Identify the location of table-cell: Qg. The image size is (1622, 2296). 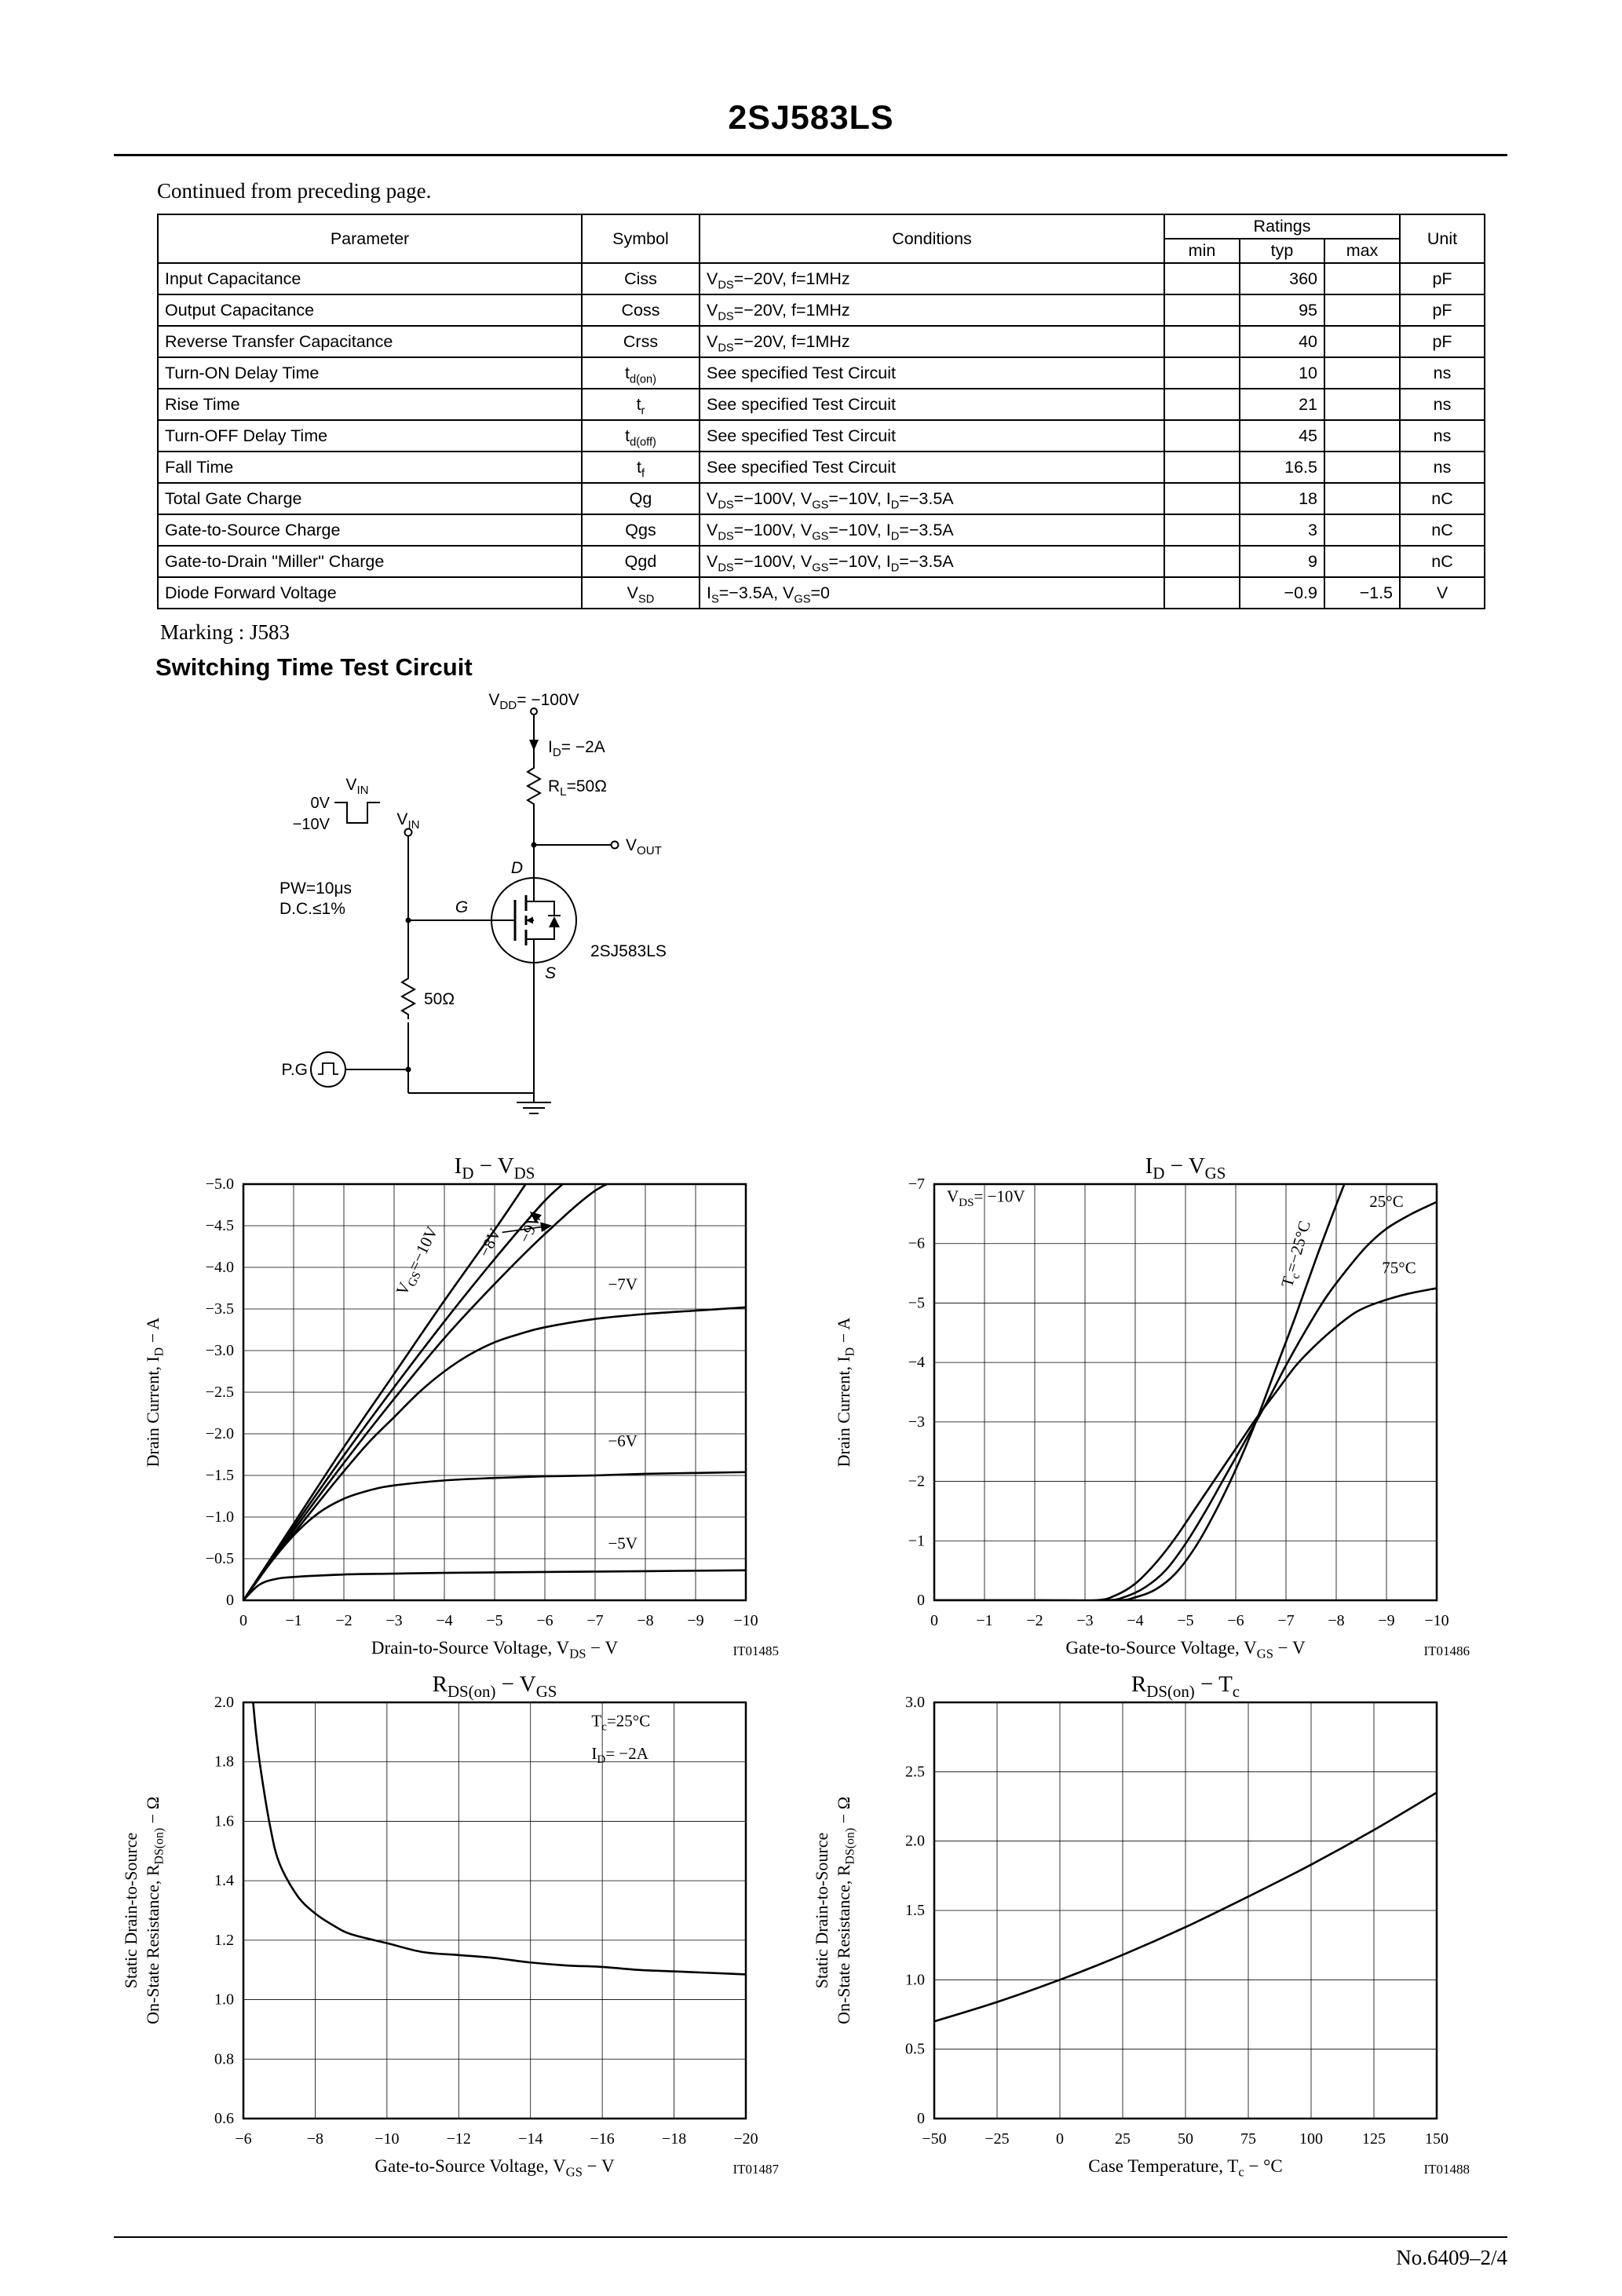
(640, 499).